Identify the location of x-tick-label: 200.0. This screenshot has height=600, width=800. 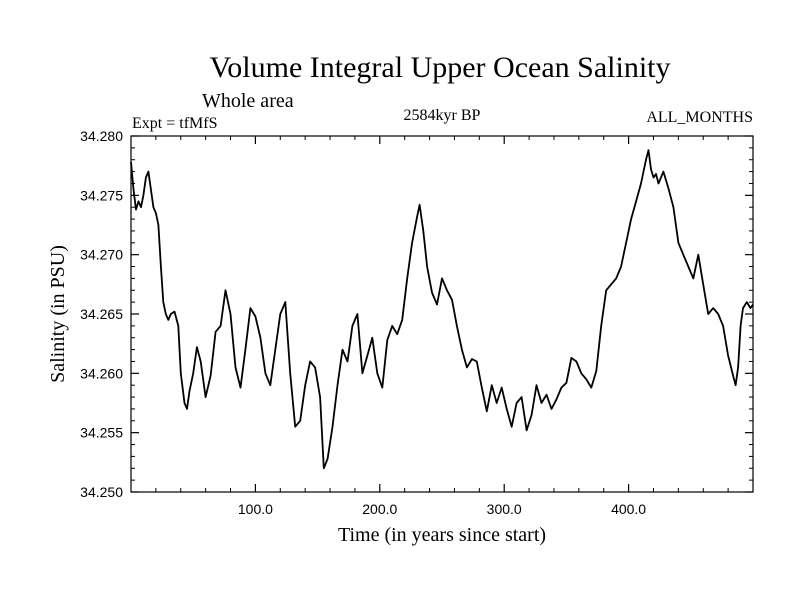
(379, 509).